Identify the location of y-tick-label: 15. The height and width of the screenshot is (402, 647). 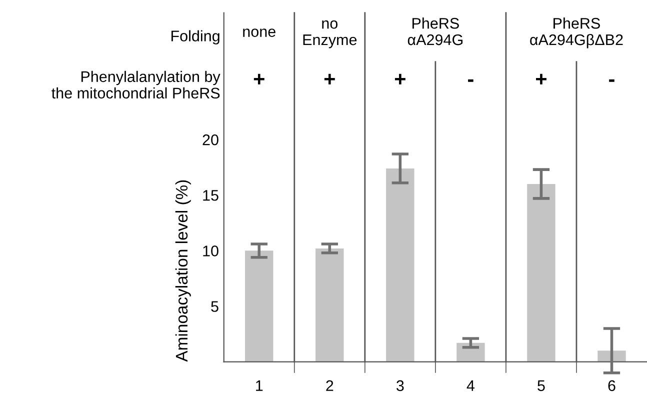
(210, 195).